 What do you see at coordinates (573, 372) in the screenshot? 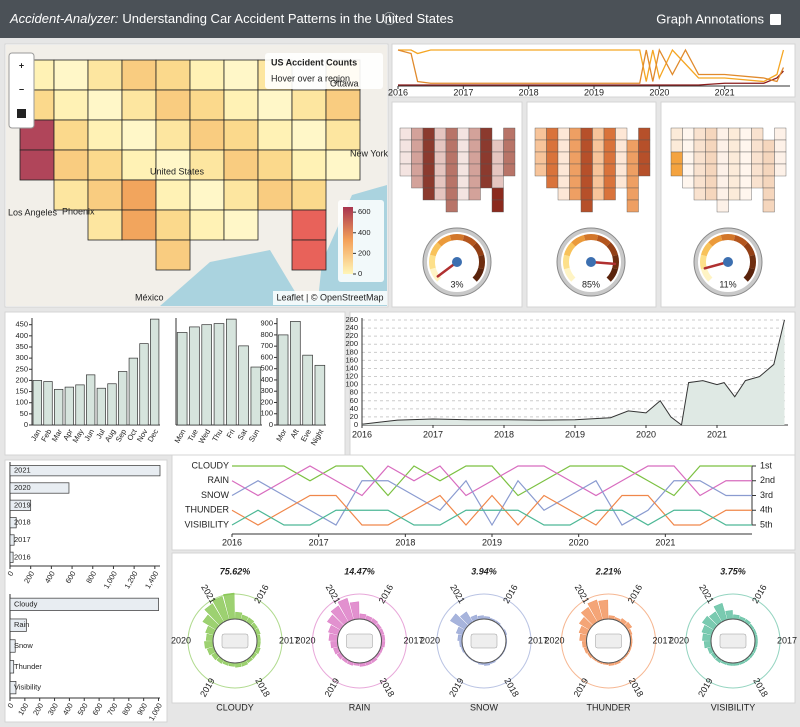
I see `area-line` at bounding box center [573, 372].